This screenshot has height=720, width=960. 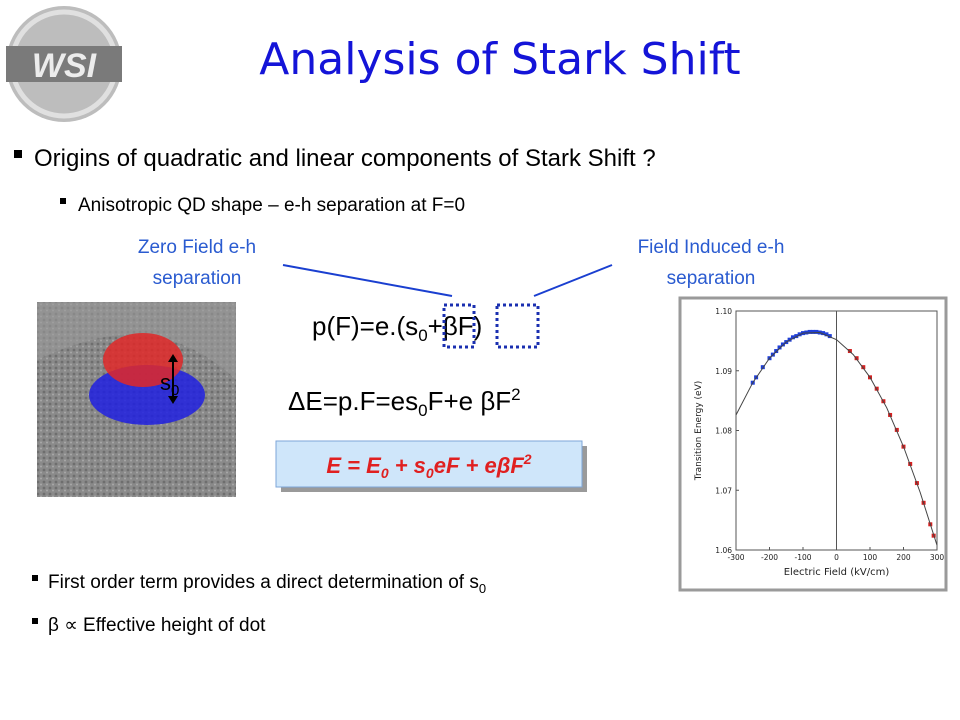 I want to click on label: Zero Field e-h, so click(x=197, y=247).